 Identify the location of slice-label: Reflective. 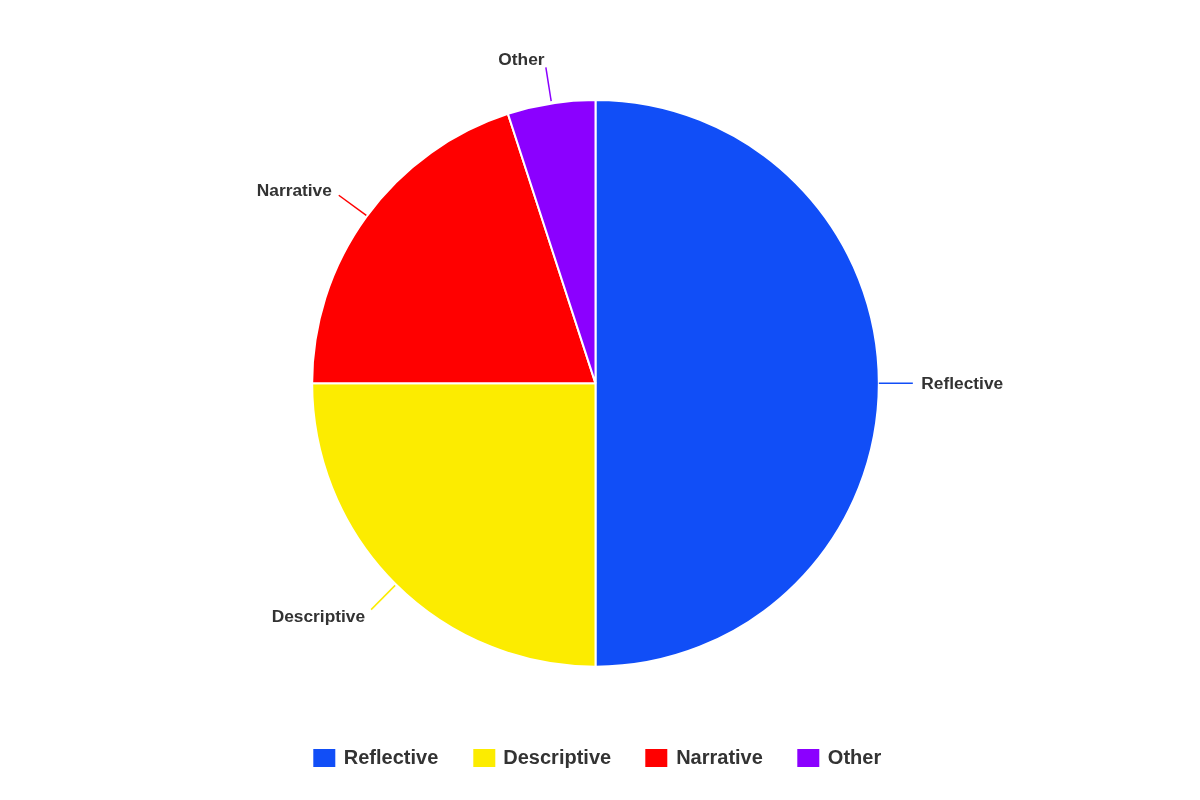
(962, 383).